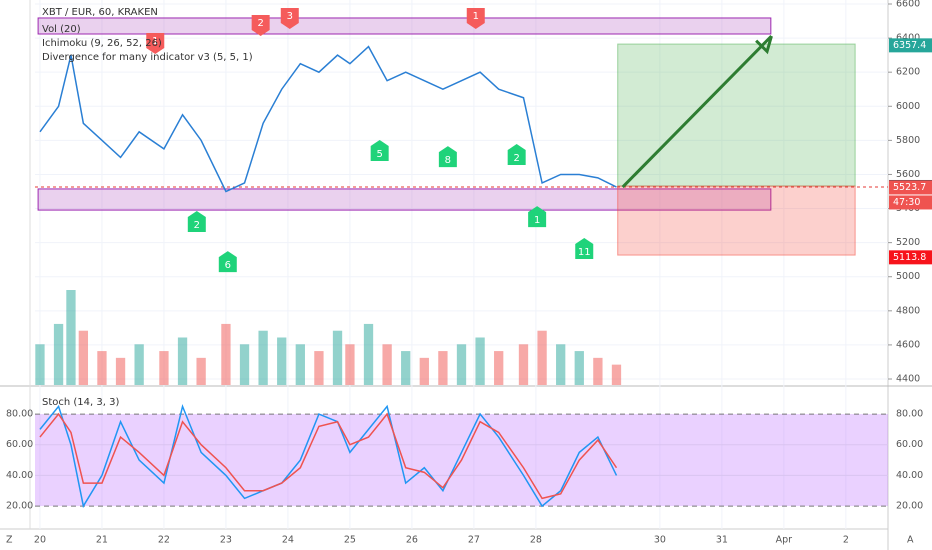 Image resolution: width=932 pixels, height=550 pixels. Describe the element at coordinates (908, 379) in the screenshot. I see `y-tick-label: 4400` at that location.